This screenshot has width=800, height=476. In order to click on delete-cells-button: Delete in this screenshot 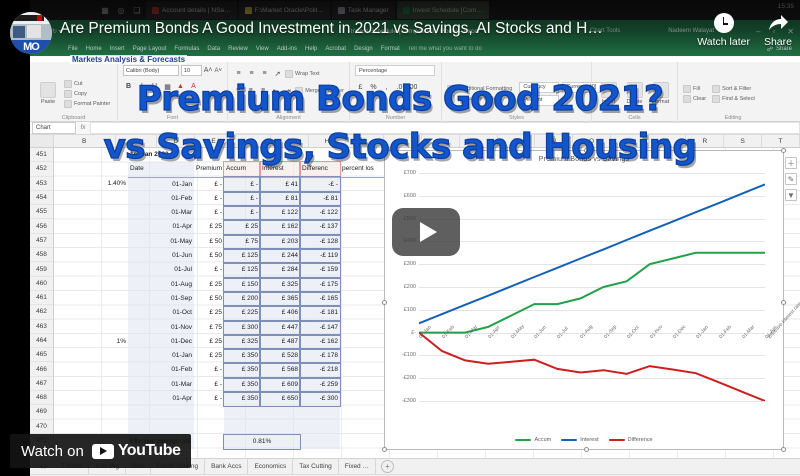, I will do `click(634, 93)`.